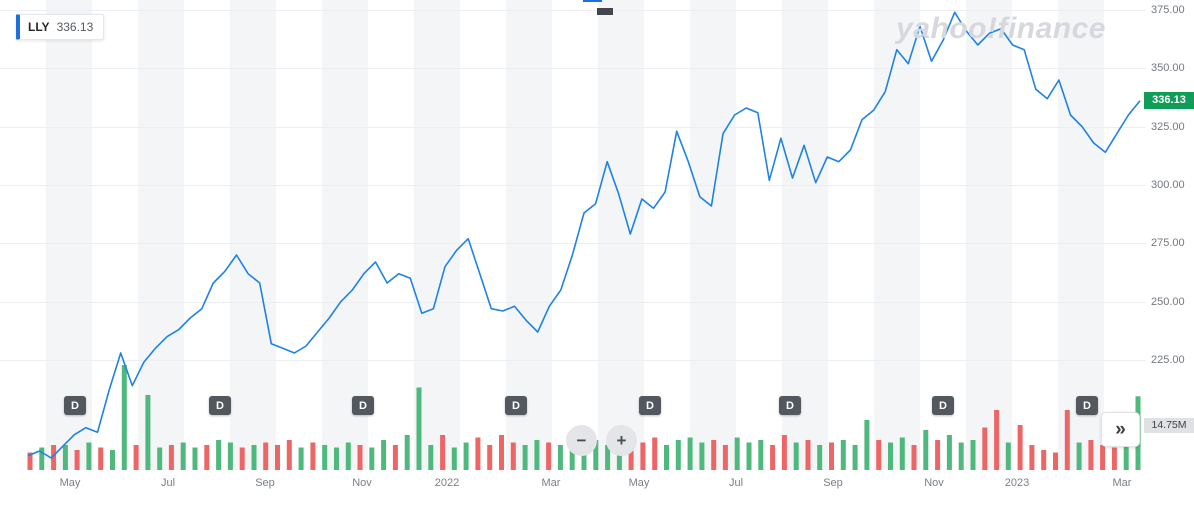 Image resolution: width=1194 pixels, height=505 pixels. Describe the element at coordinates (60, 27) in the screenshot. I see `symbol-legend: LLY 336.13` at that location.